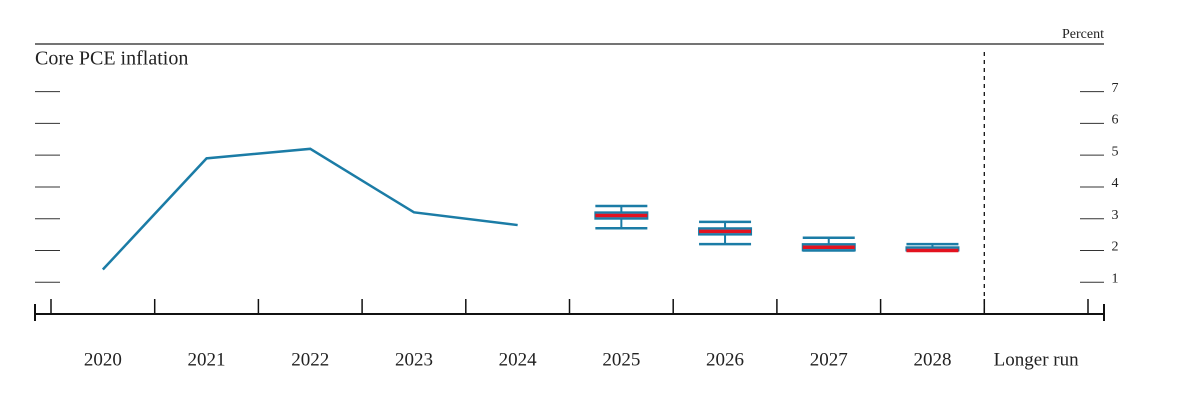 This screenshot has width=1194, height=402. What do you see at coordinates (1115, 120) in the screenshot?
I see `y-tick-label: 6` at bounding box center [1115, 120].